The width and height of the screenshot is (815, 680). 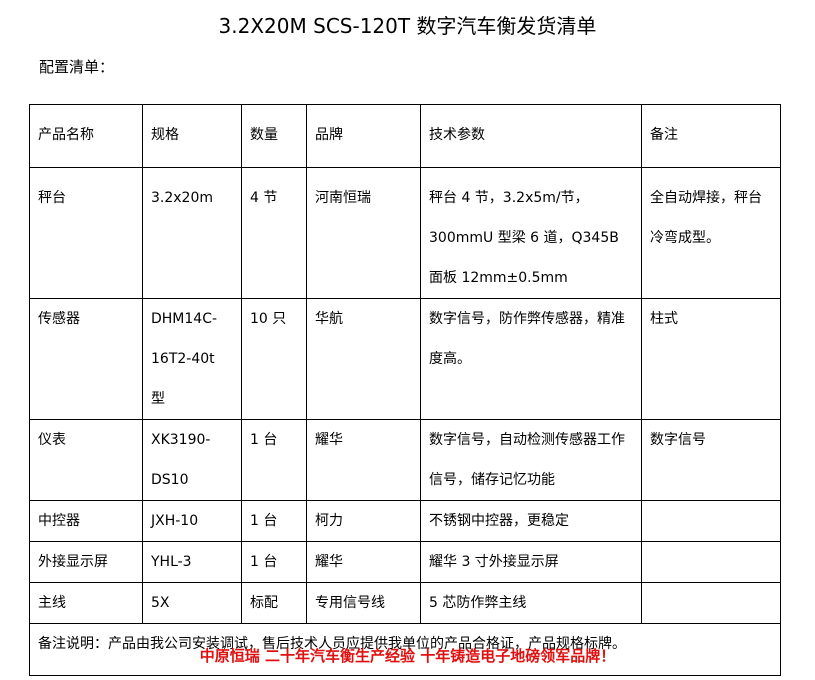 I want to click on section-label: 配置清单：, so click(x=77, y=67).